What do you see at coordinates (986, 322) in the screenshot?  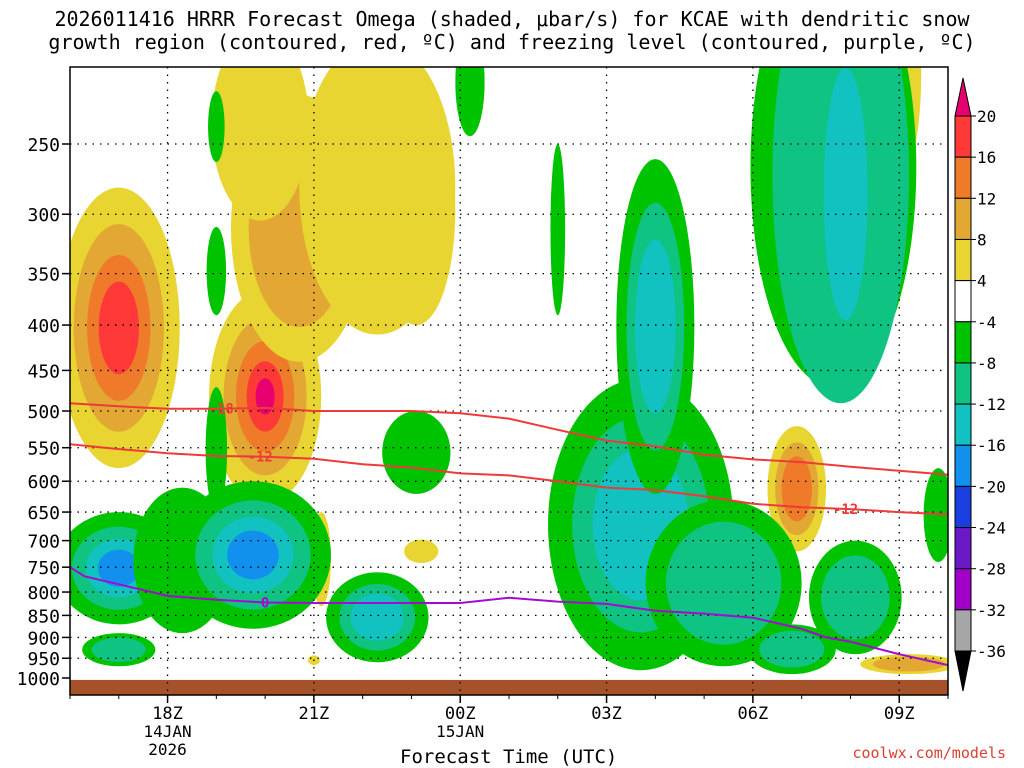 I see `colorbar-label--4: -4` at bounding box center [986, 322].